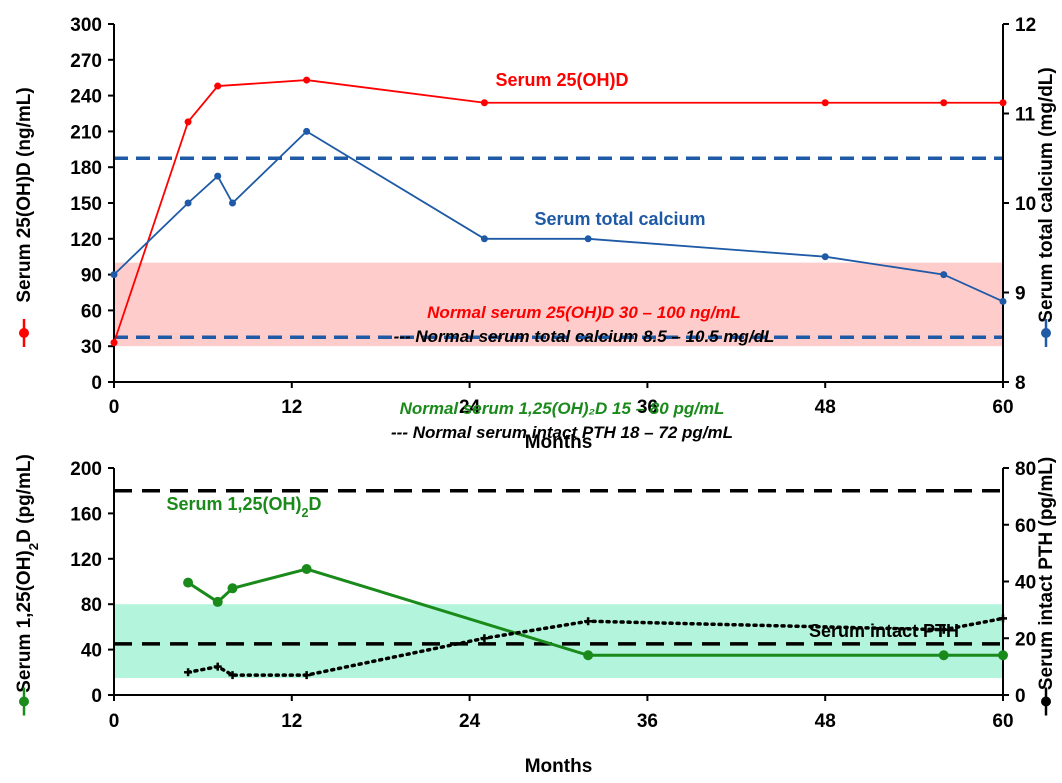 The height and width of the screenshot is (783, 1062). What do you see at coordinates (1025, 25) in the screenshot?
I see `right-tick-label: 12` at bounding box center [1025, 25].